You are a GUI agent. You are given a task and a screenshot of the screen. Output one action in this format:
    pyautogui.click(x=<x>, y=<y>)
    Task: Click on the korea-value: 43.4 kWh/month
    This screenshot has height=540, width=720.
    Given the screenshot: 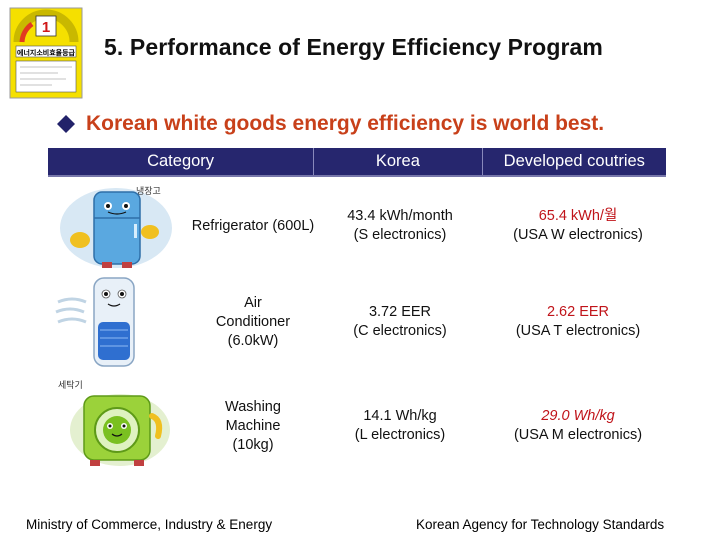 What is the action you would take?
    pyautogui.click(x=400, y=216)
    